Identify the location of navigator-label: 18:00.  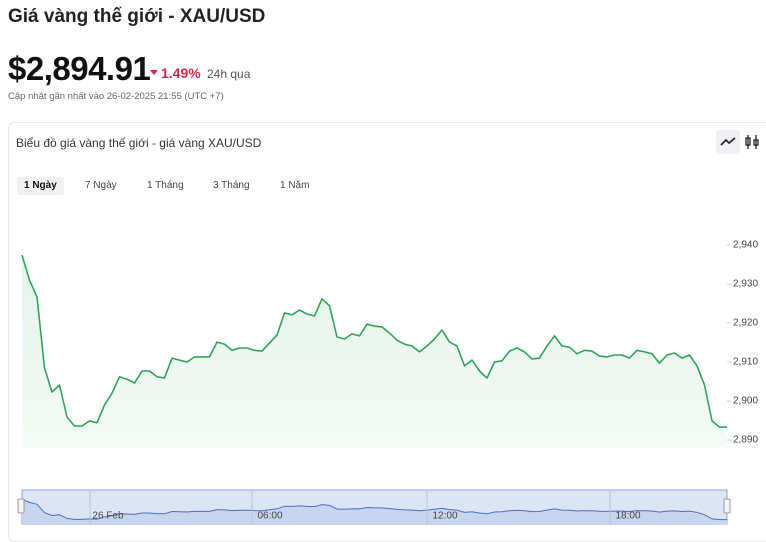
(627, 516).